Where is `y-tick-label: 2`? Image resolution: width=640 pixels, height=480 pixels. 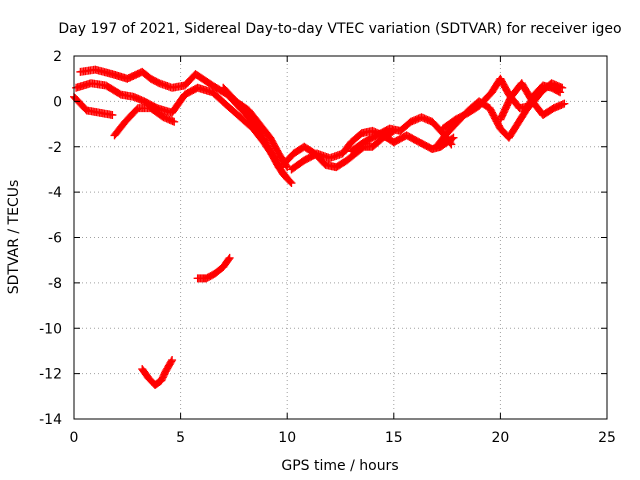
y-tick-label: 2 is located at coordinates (57, 57).